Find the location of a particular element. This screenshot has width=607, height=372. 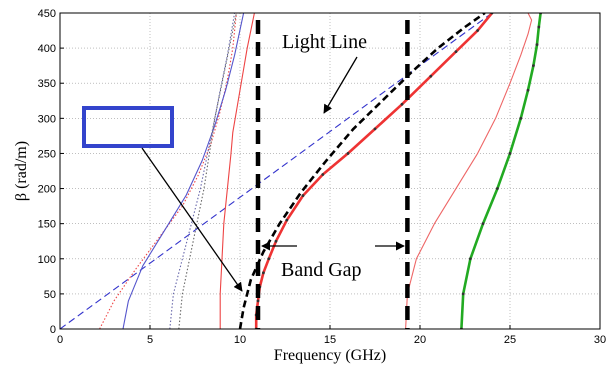

light-line-label: Light Line is located at coordinates (324, 42).